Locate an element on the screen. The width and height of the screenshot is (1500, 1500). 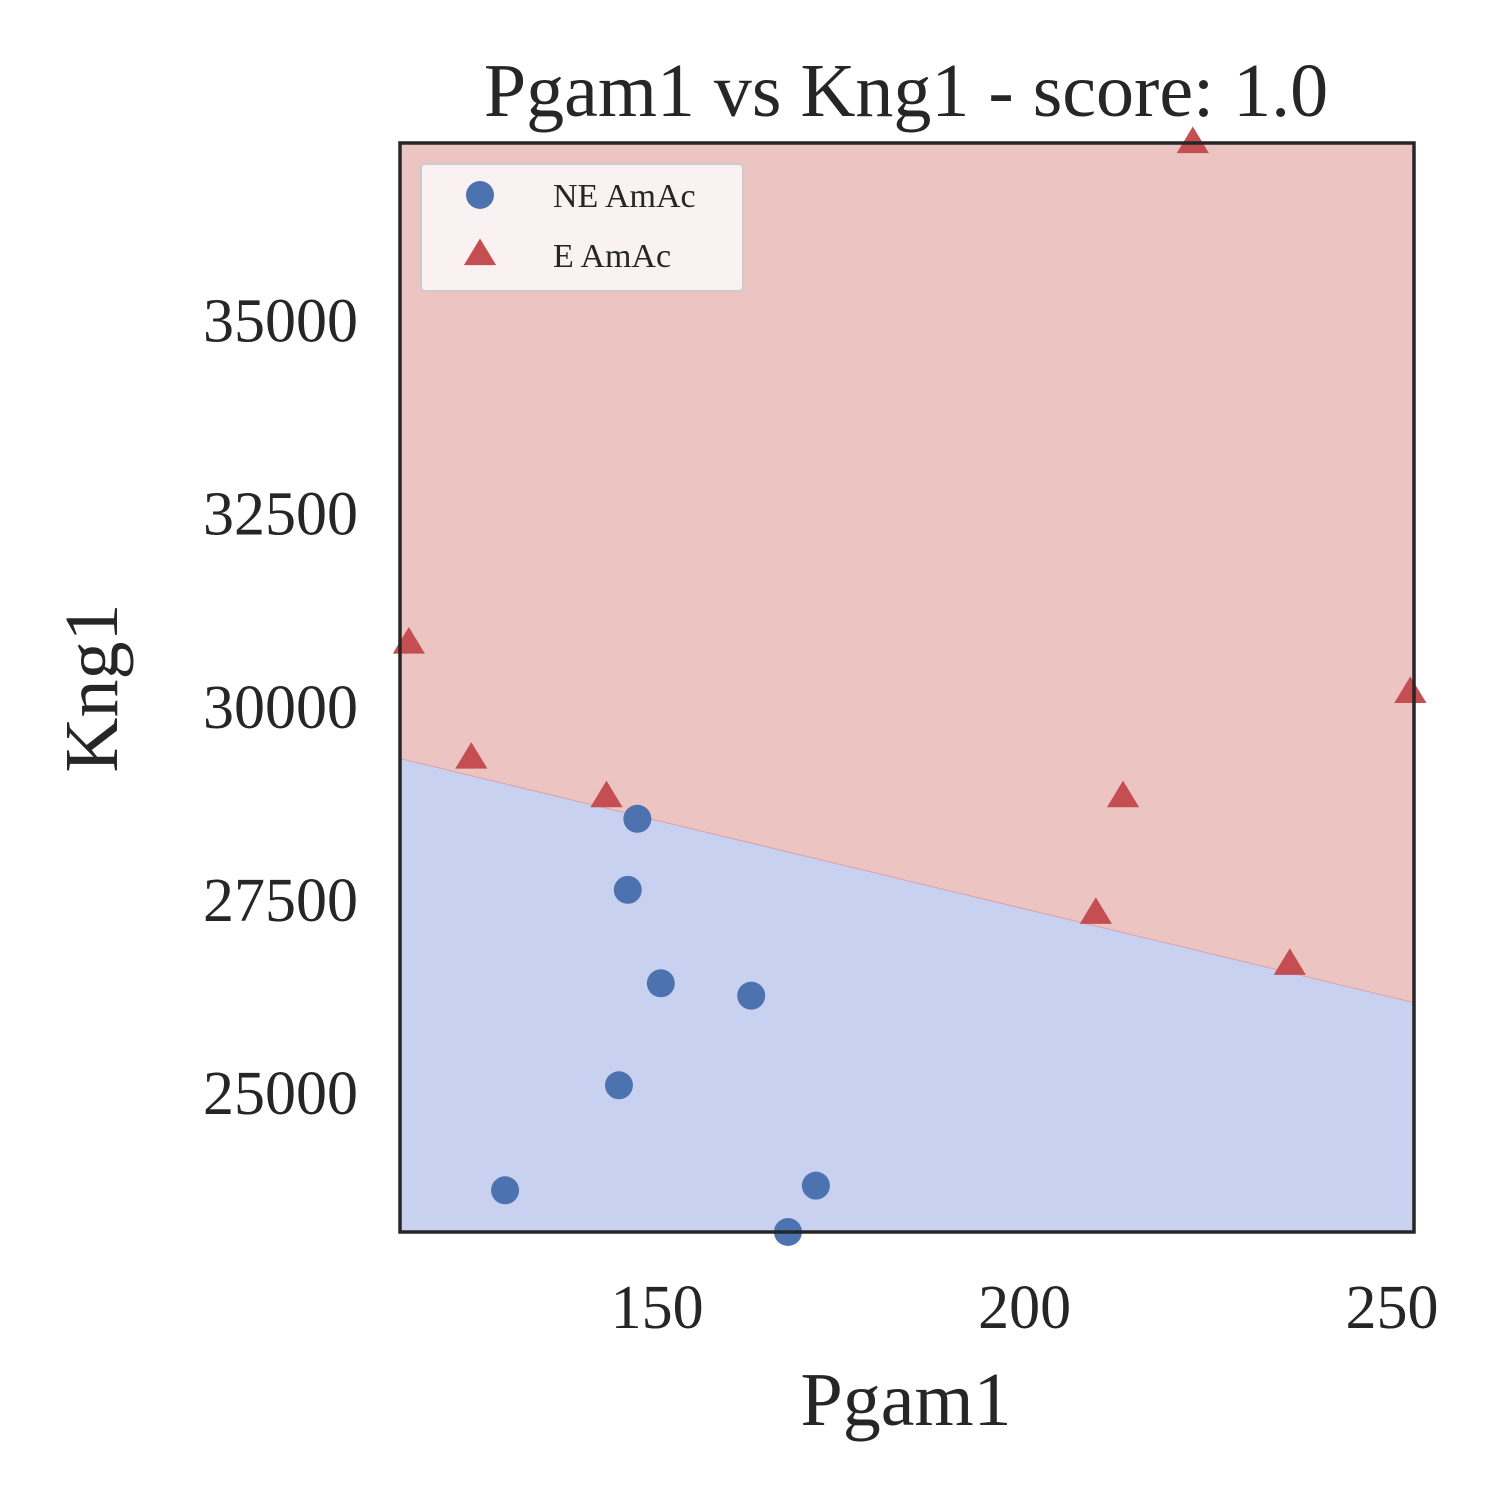
y-tick-label: 35000 is located at coordinates (280, 322).